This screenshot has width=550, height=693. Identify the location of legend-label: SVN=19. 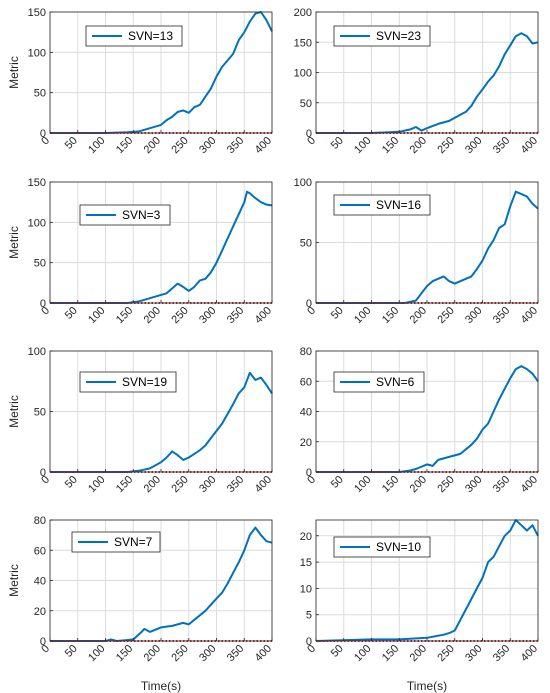
(144, 382).